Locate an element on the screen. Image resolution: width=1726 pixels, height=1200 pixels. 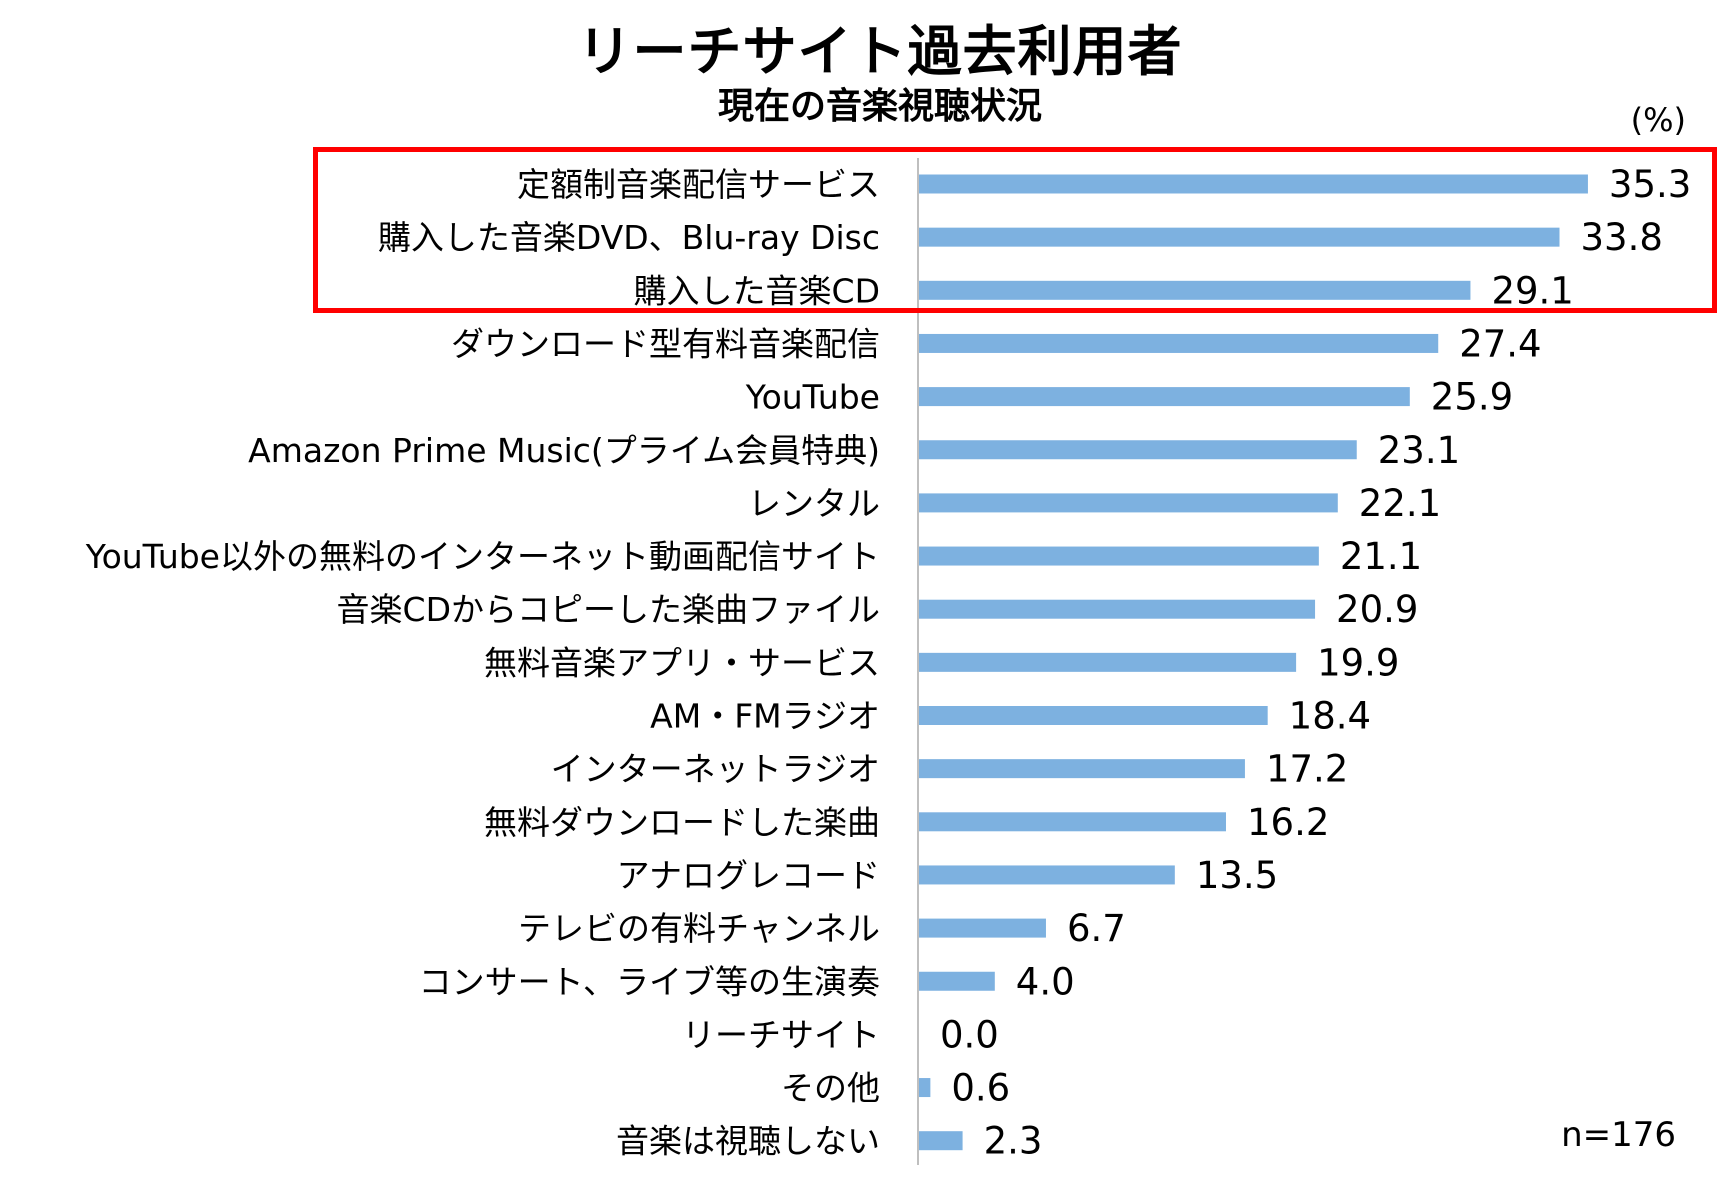
sample-size-label: n=176 is located at coordinates (1618, 1135).